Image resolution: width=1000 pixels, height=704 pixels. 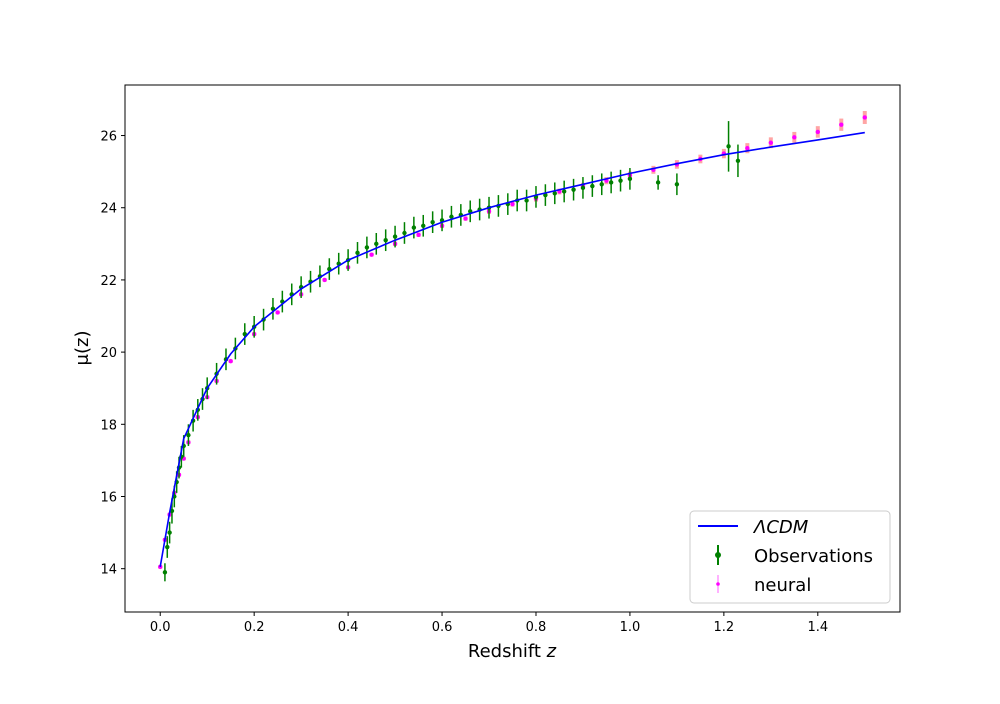 What do you see at coordinates (536, 627) in the screenshot?
I see `x-tick-label: 0.8` at bounding box center [536, 627].